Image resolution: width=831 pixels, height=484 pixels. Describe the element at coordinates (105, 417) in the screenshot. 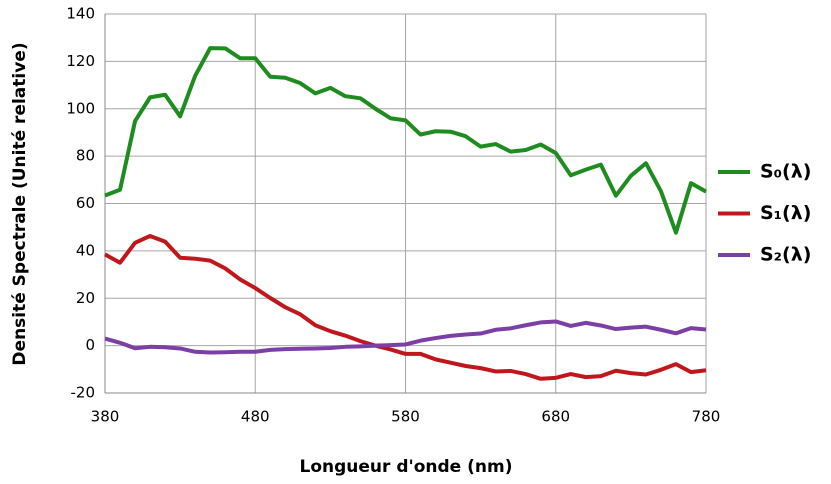

I see `x-tick-label: 380` at that location.